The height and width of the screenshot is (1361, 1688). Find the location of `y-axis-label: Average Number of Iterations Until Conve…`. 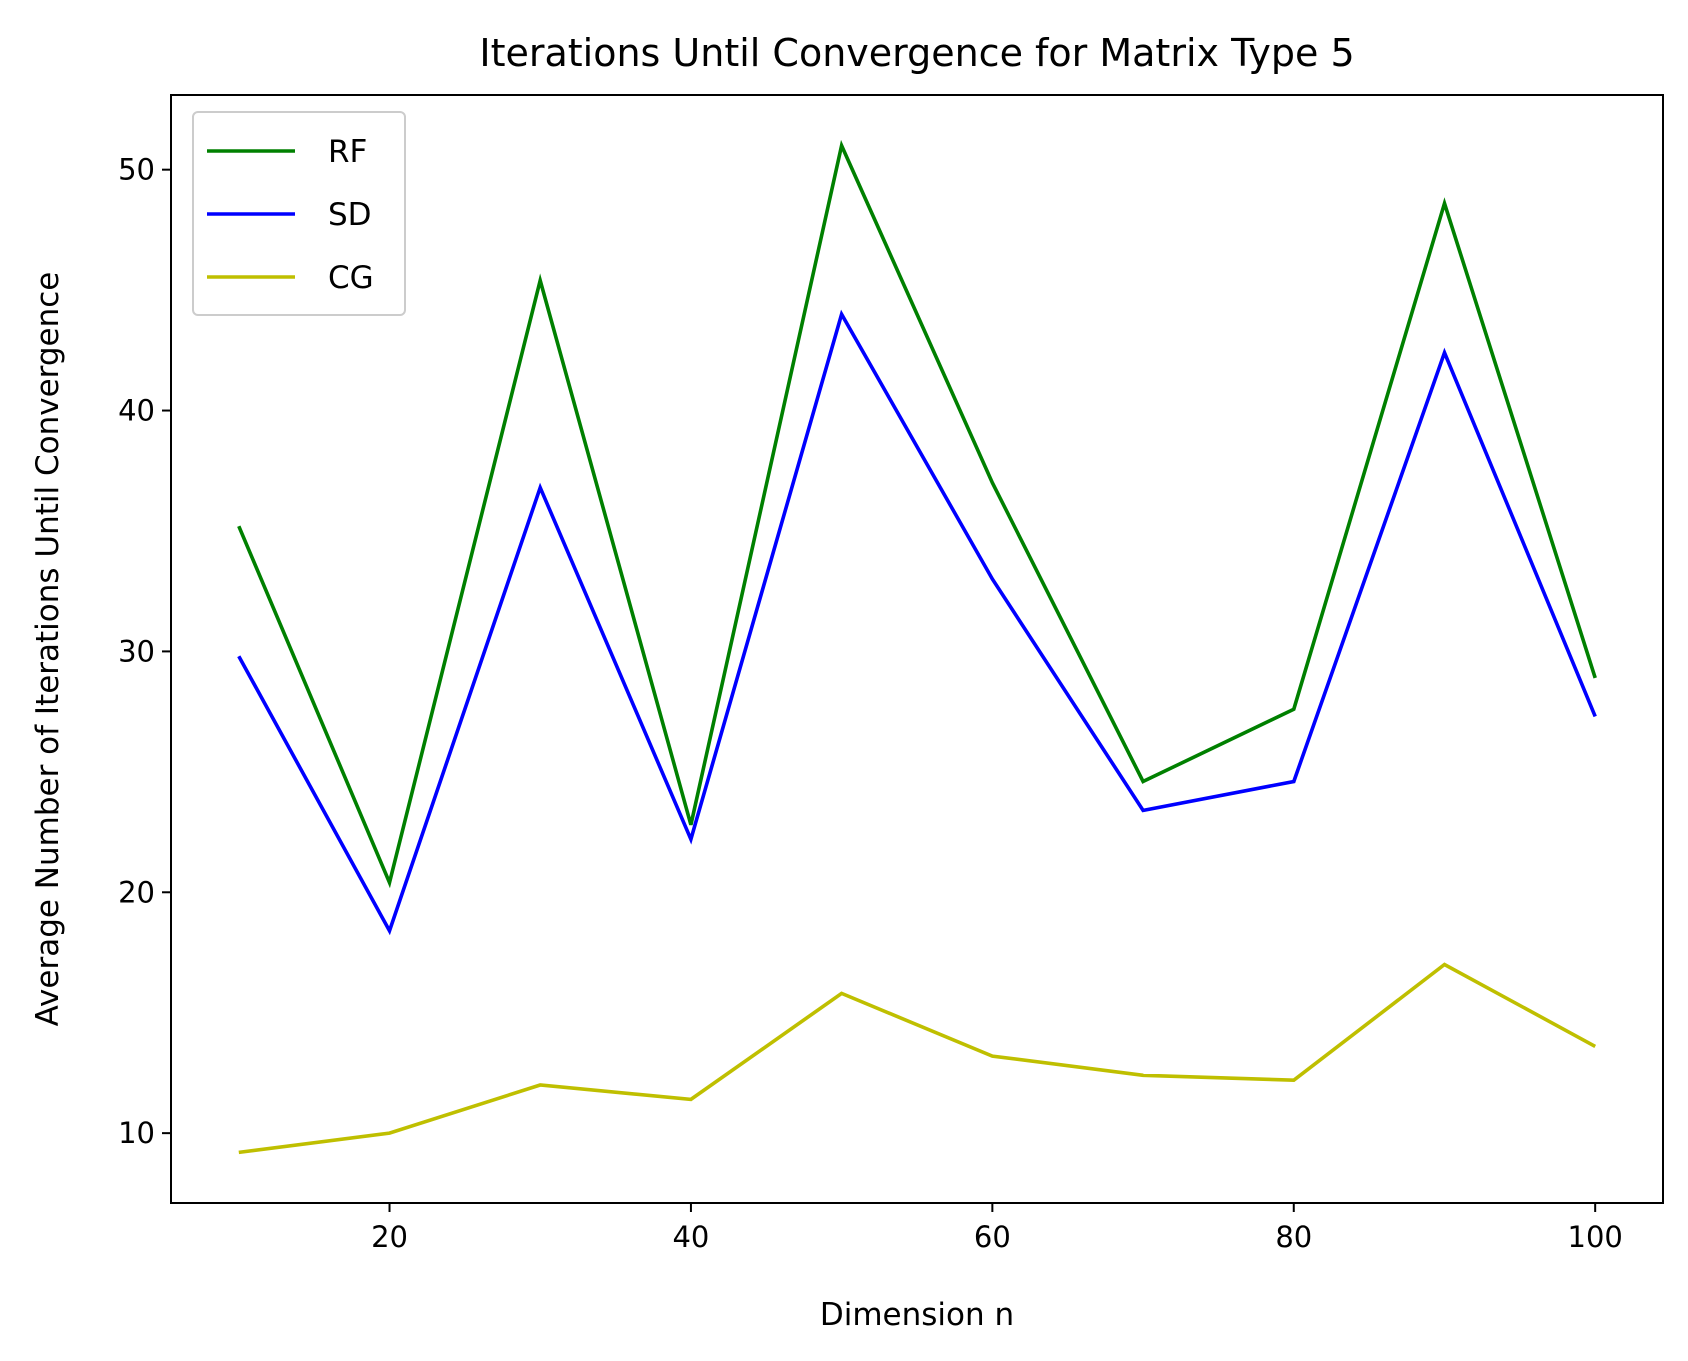

y-axis-label: Average Number of Iterations Until Conve… is located at coordinates (48, 649).